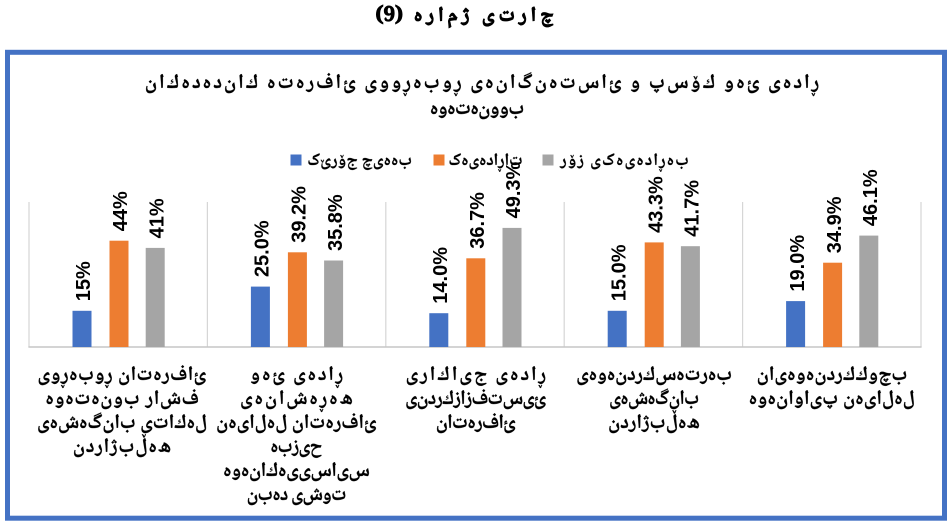  What do you see at coordinates (693, 208) in the screenshot?
I see `svg-text: 41.7%` at bounding box center [693, 208].